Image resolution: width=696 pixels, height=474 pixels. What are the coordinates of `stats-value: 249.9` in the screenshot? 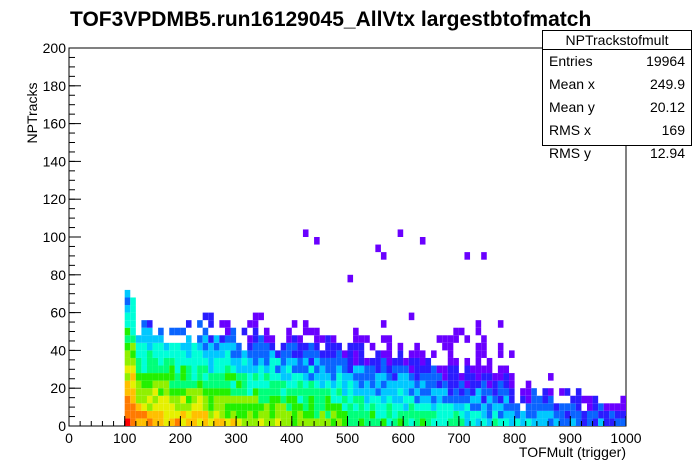 It's located at (667, 84).